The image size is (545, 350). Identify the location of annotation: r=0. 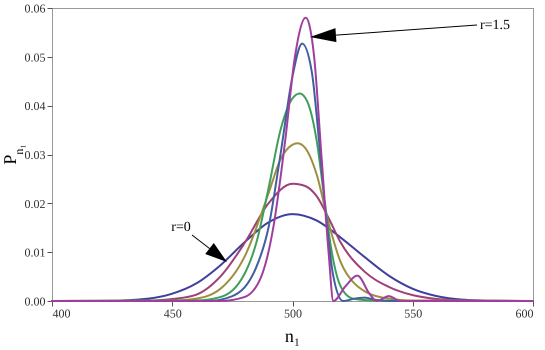
(181, 227).